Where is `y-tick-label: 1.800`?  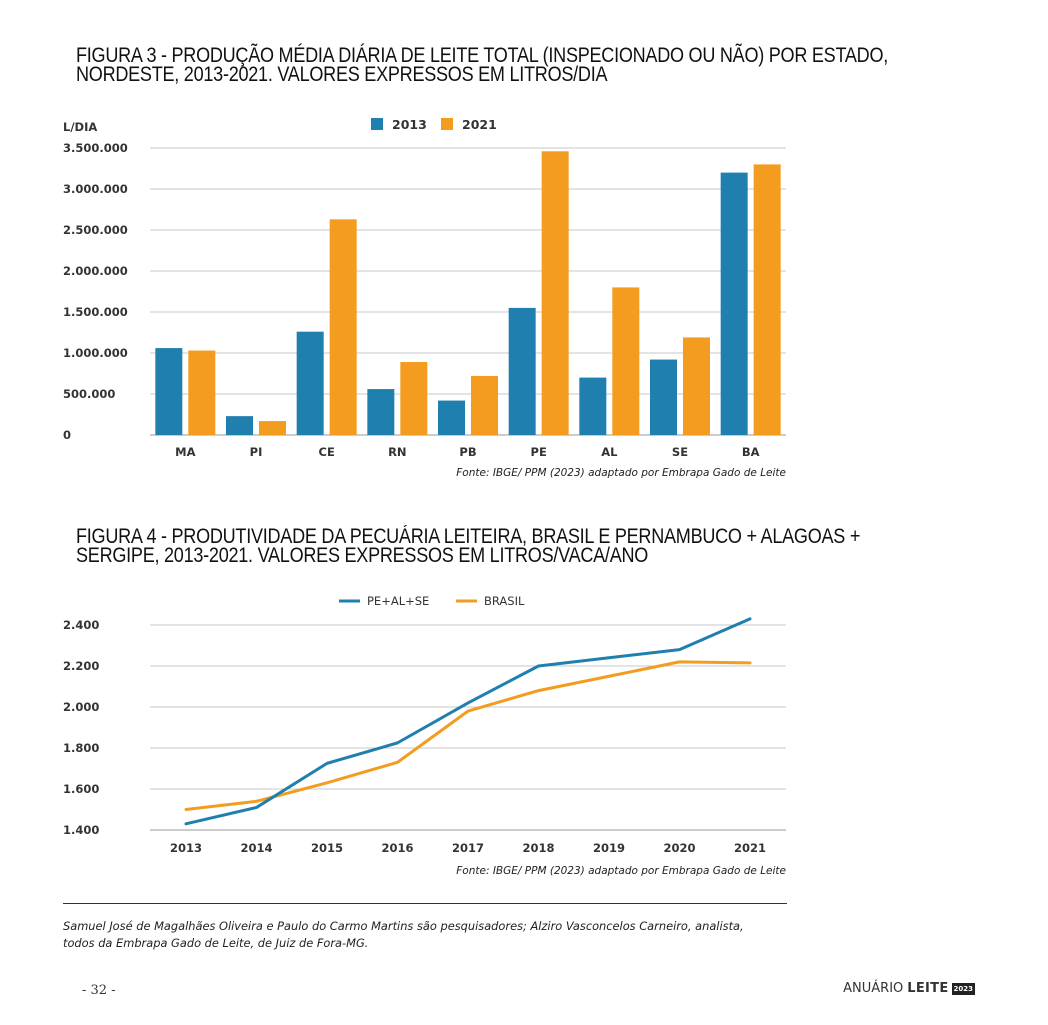
y-tick-label: 1.800 is located at coordinates (81, 748).